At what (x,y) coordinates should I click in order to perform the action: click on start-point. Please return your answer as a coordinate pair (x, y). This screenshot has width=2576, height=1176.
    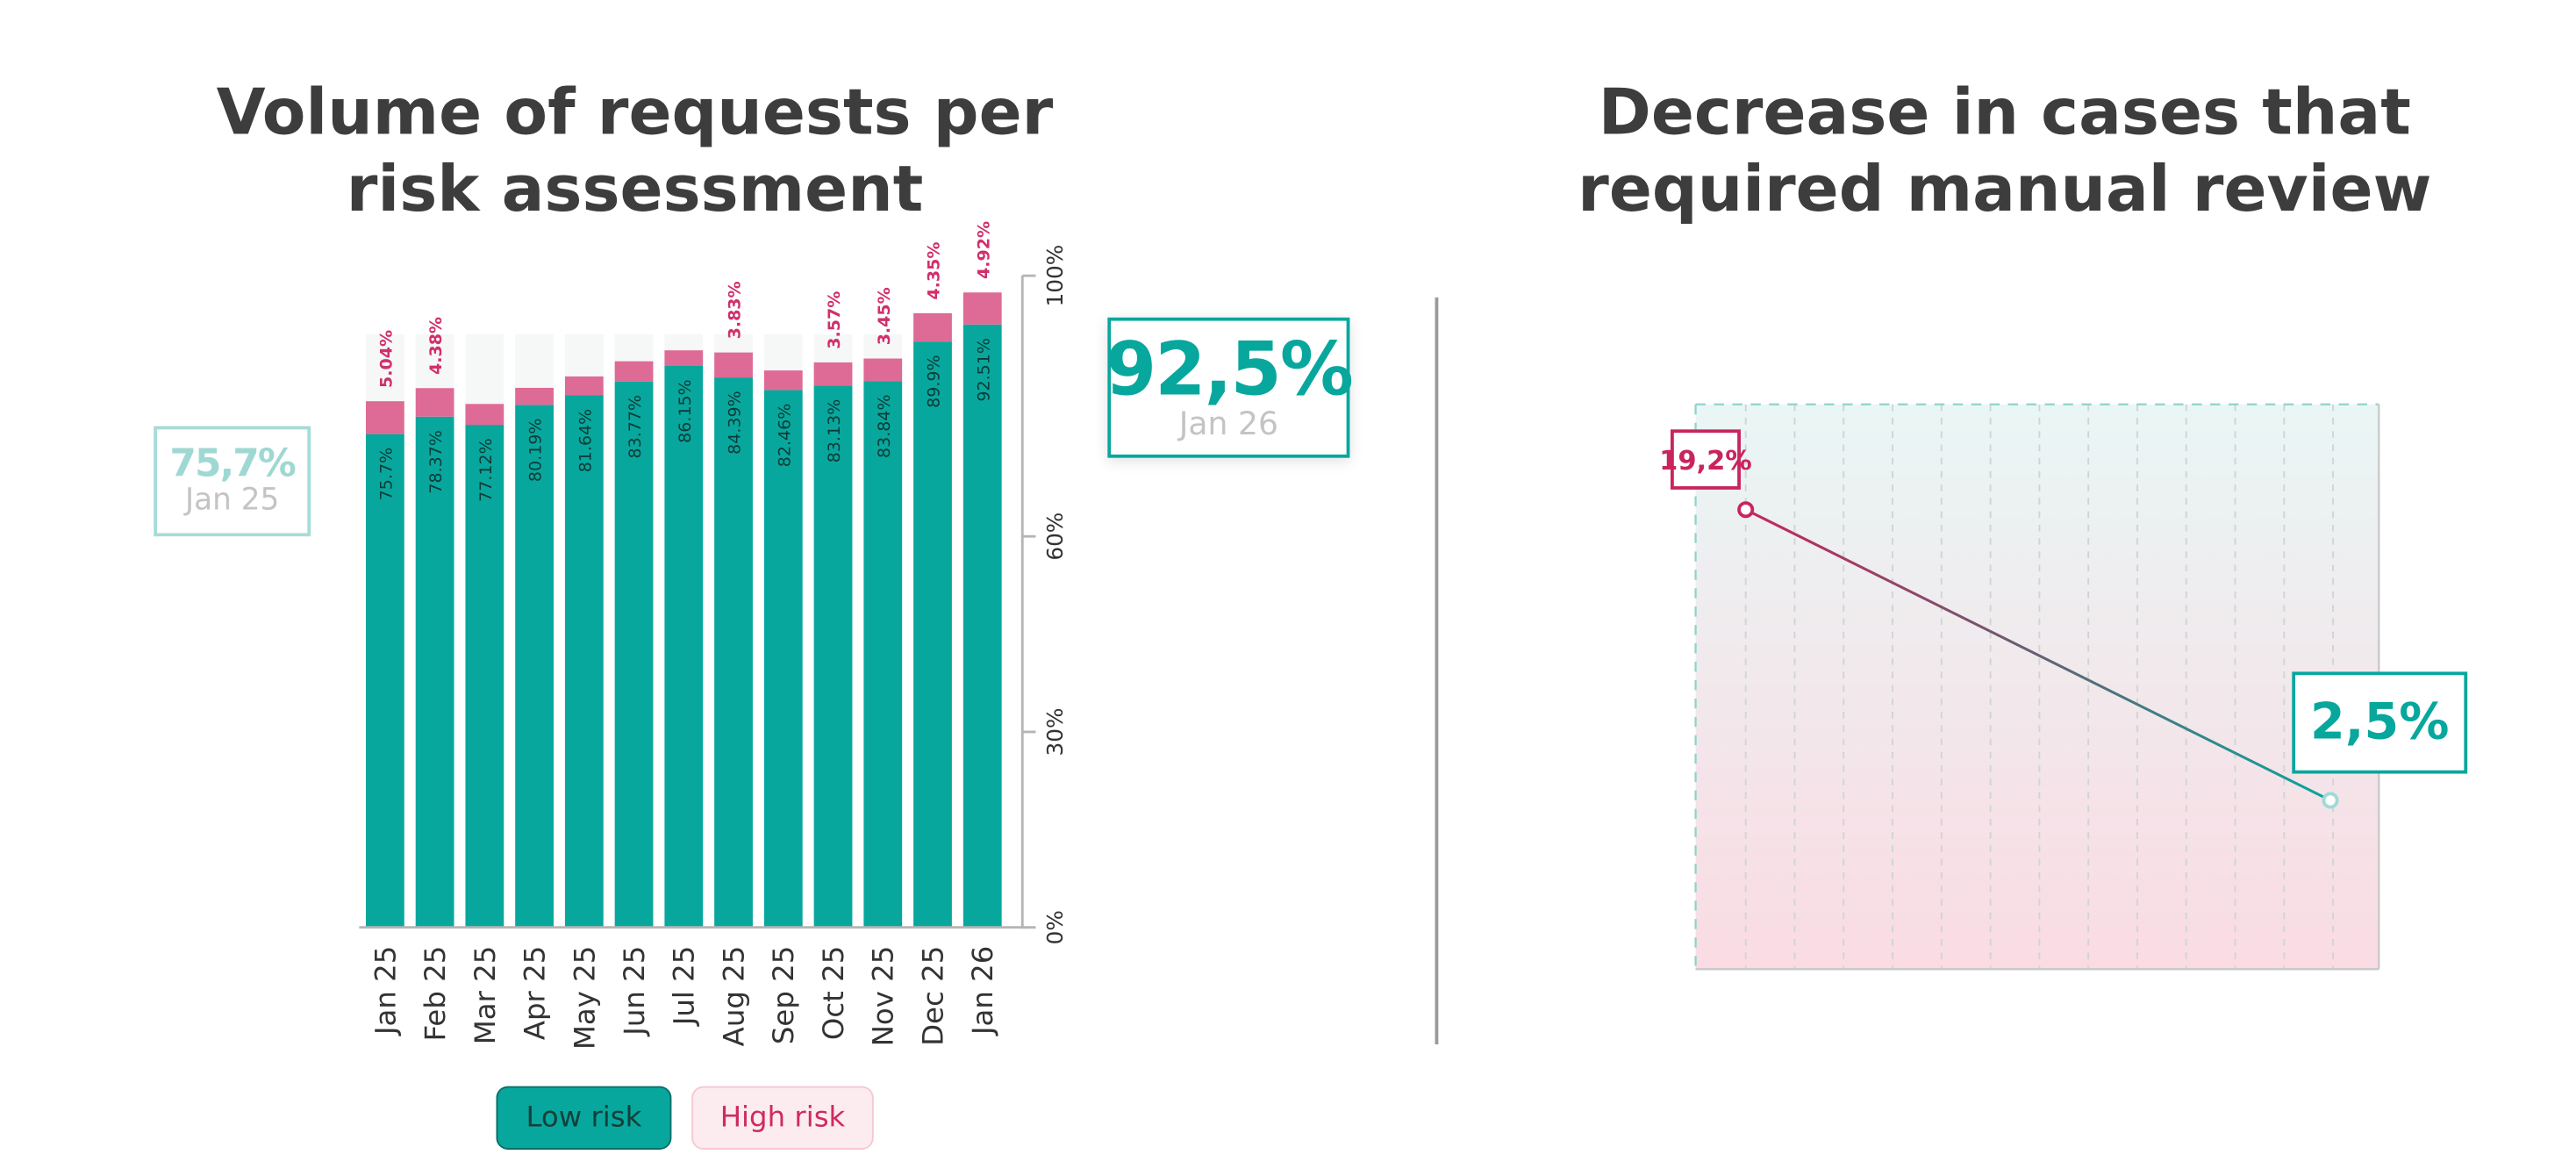
    Looking at the image, I should click on (1746, 510).